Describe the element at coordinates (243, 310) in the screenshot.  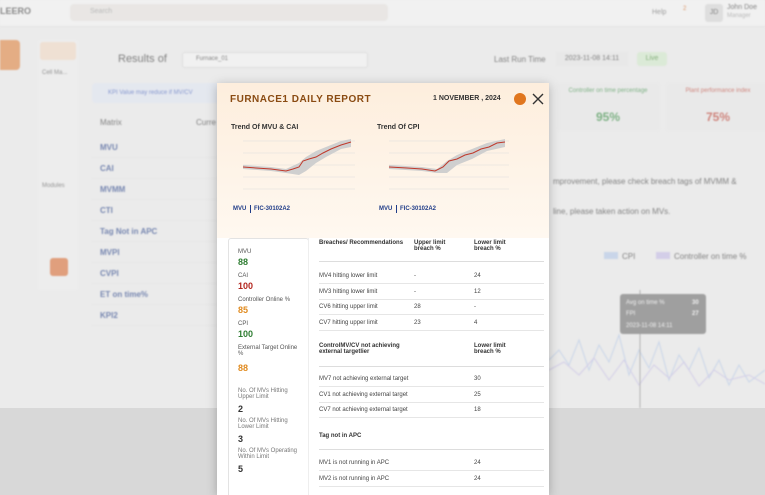
I see `kpi-value: 85` at that location.